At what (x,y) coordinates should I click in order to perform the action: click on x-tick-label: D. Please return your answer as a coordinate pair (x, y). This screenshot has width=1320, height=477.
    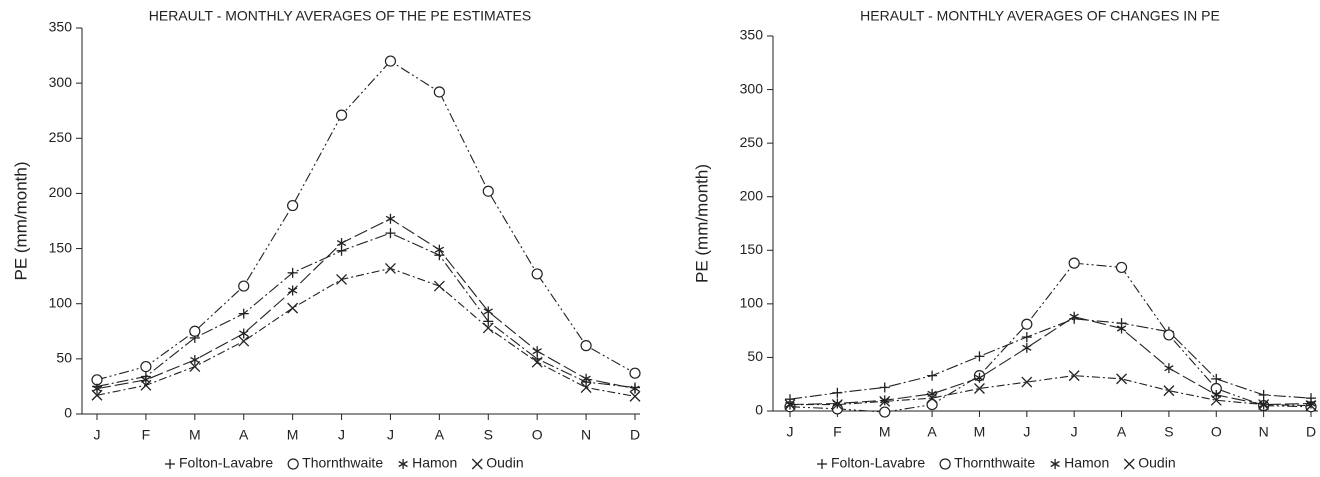
    Looking at the image, I should click on (1311, 432).